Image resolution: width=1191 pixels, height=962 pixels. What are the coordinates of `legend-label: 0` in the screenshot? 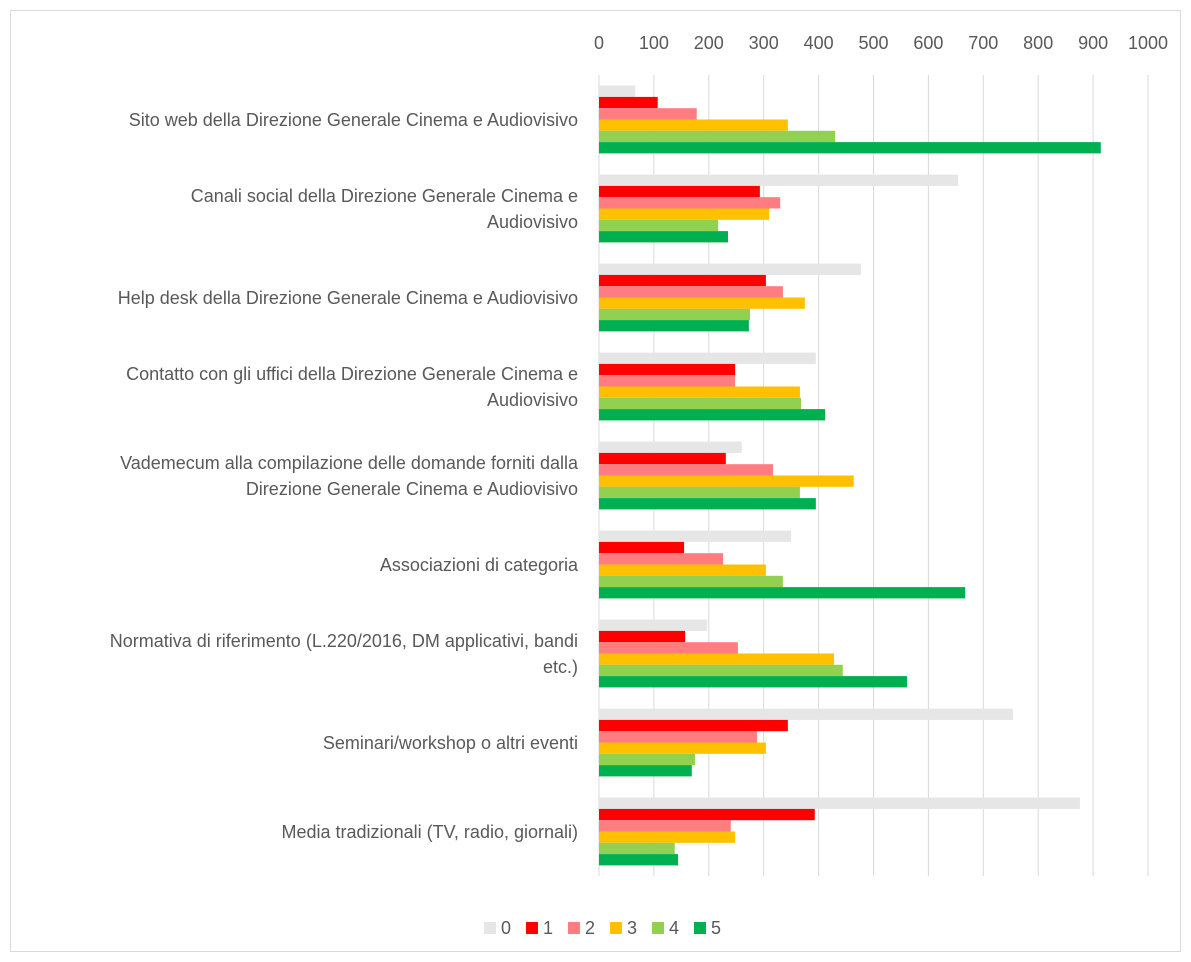 It's located at (506, 928).